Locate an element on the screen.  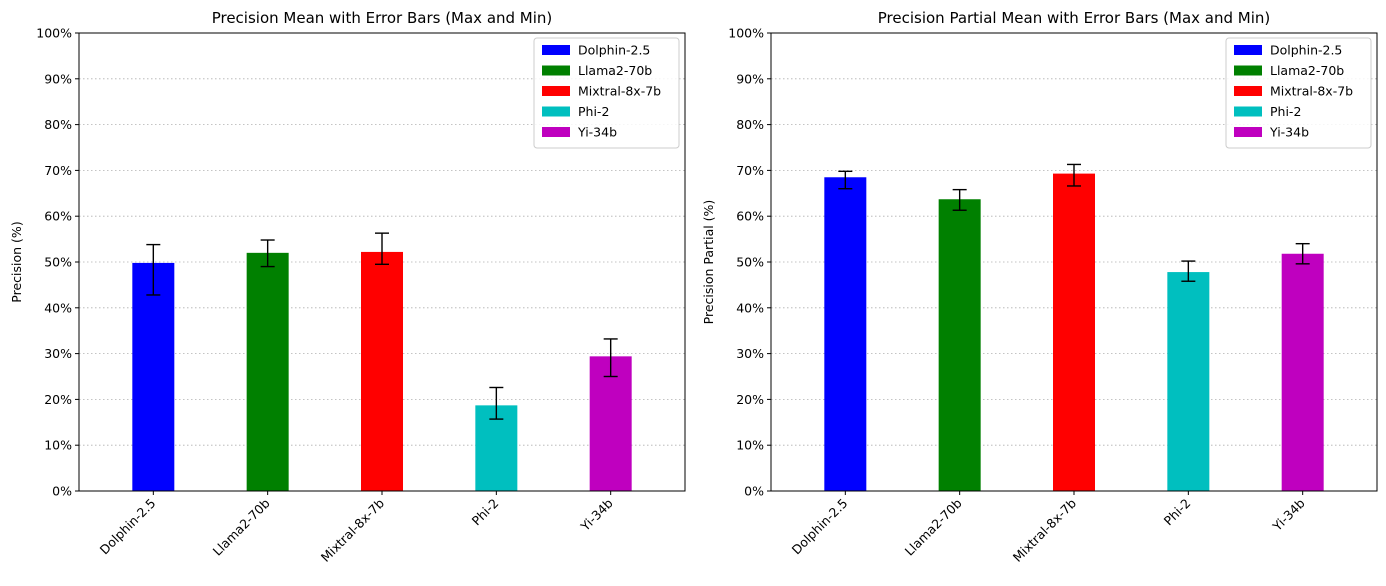
y-axis-label: Precision (%) is located at coordinates (16, 261).